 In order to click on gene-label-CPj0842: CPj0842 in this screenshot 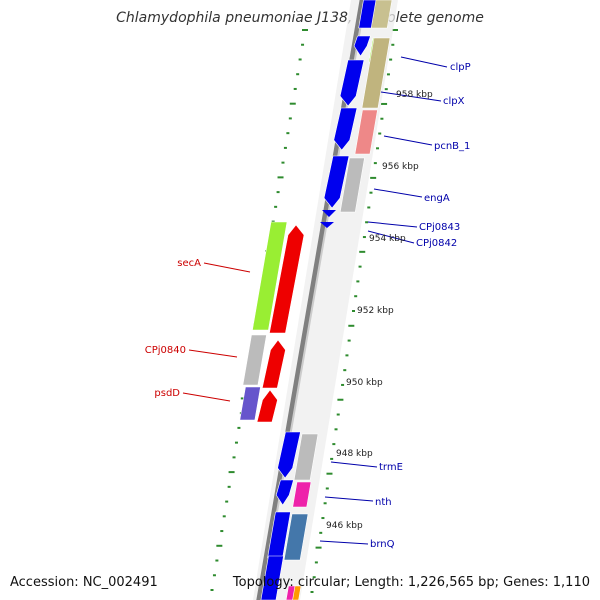, I will do `click(436, 243)`.